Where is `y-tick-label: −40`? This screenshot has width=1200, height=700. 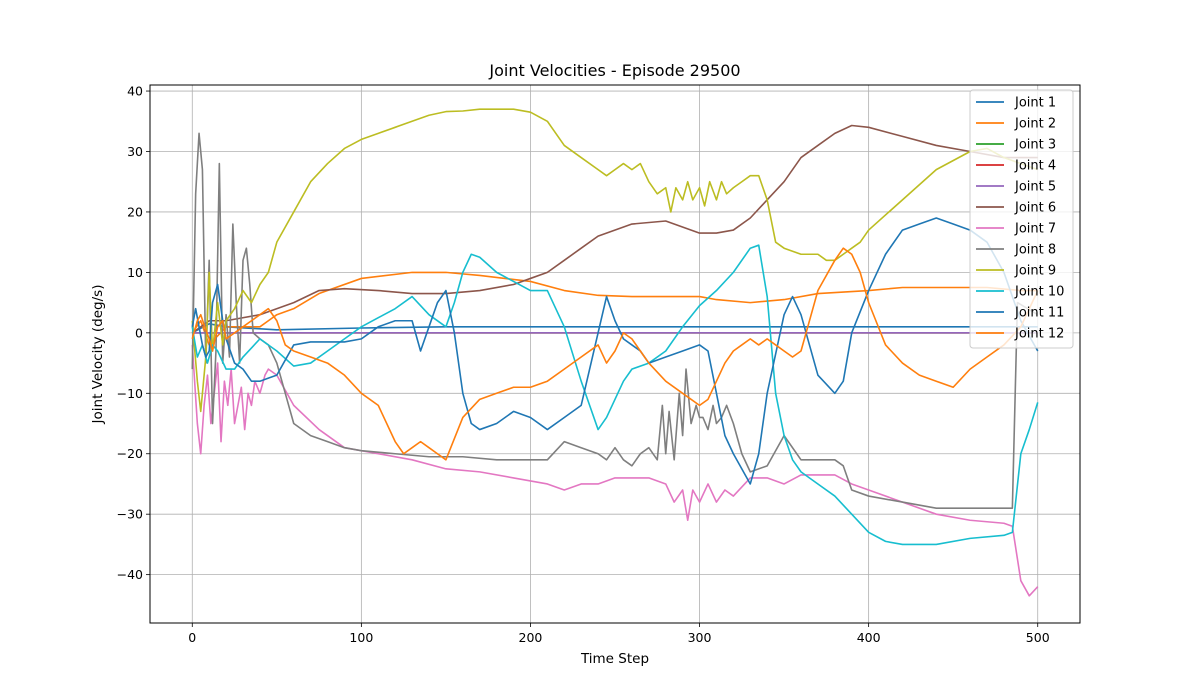 y-tick-label: −40 is located at coordinates (130, 574).